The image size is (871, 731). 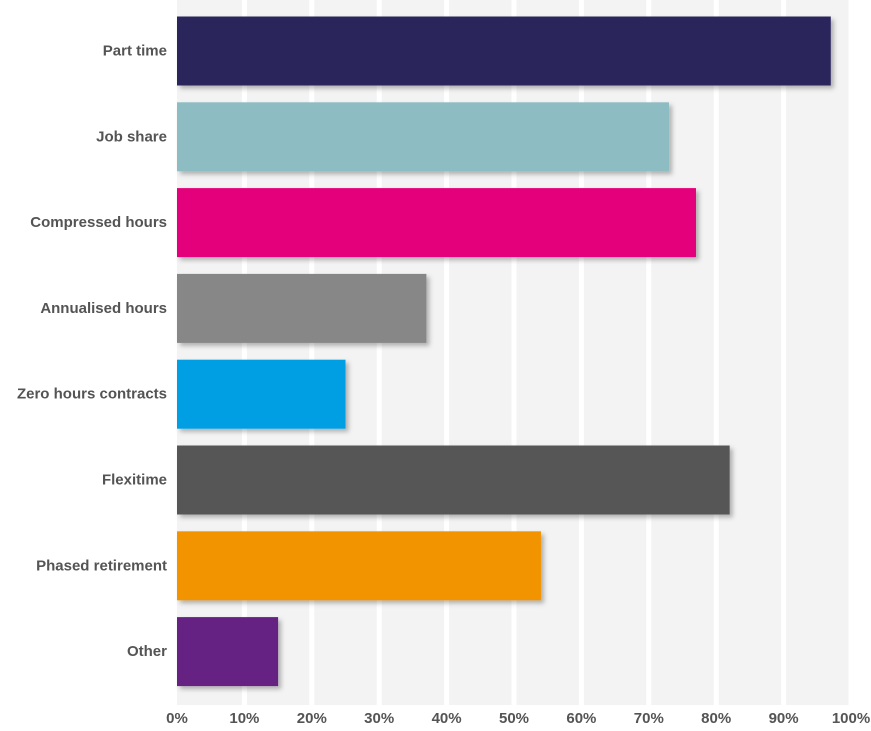 What do you see at coordinates (453, 480) in the screenshot?
I see `bar-flexitime` at bounding box center [453, 480].